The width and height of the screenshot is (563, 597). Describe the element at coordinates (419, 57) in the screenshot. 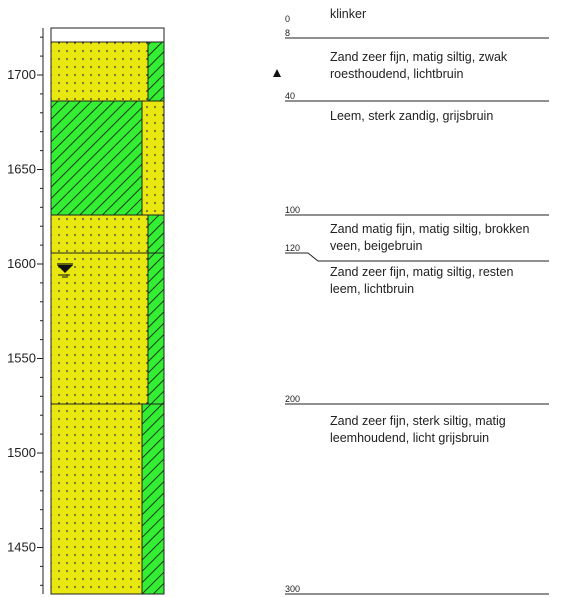

I see `layer-description-line: Zand zeer fijn, matig siltig, zwak` at that location.